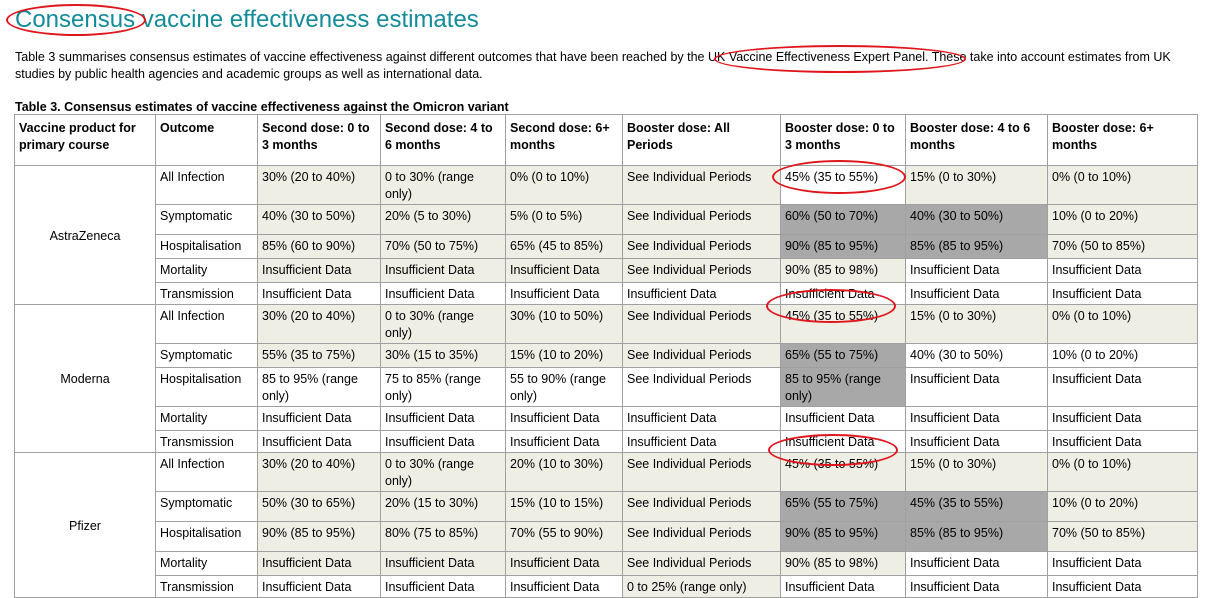  I want to click on estimate-cell: 65% (45 to 85%), so click(564, 246).